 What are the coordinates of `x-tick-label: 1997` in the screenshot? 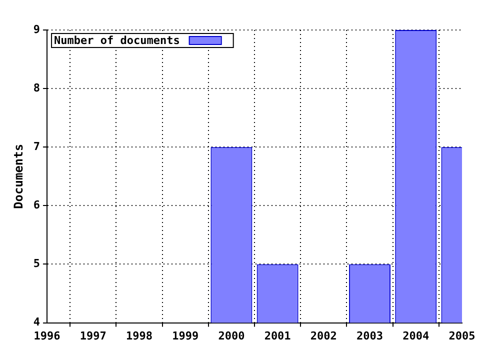 It's located at (93, 335).